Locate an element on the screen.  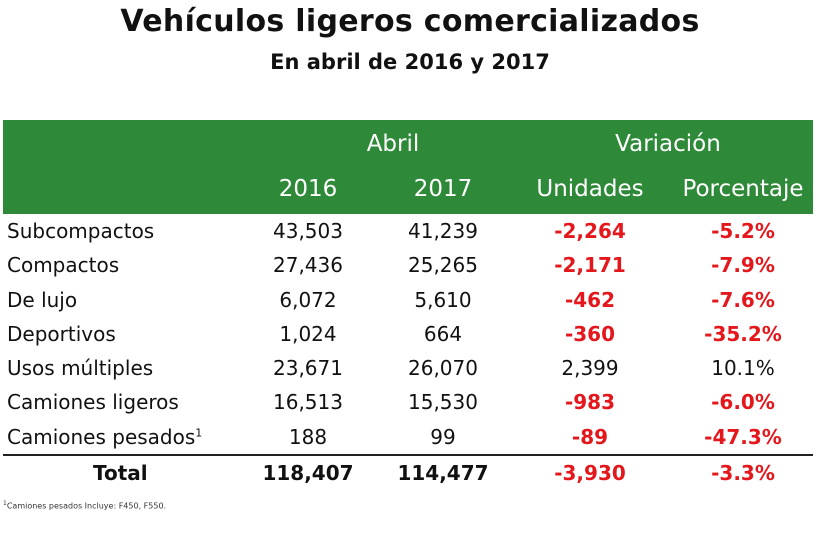
row-category: Usos múltiples is located at coordinates (80, 368).